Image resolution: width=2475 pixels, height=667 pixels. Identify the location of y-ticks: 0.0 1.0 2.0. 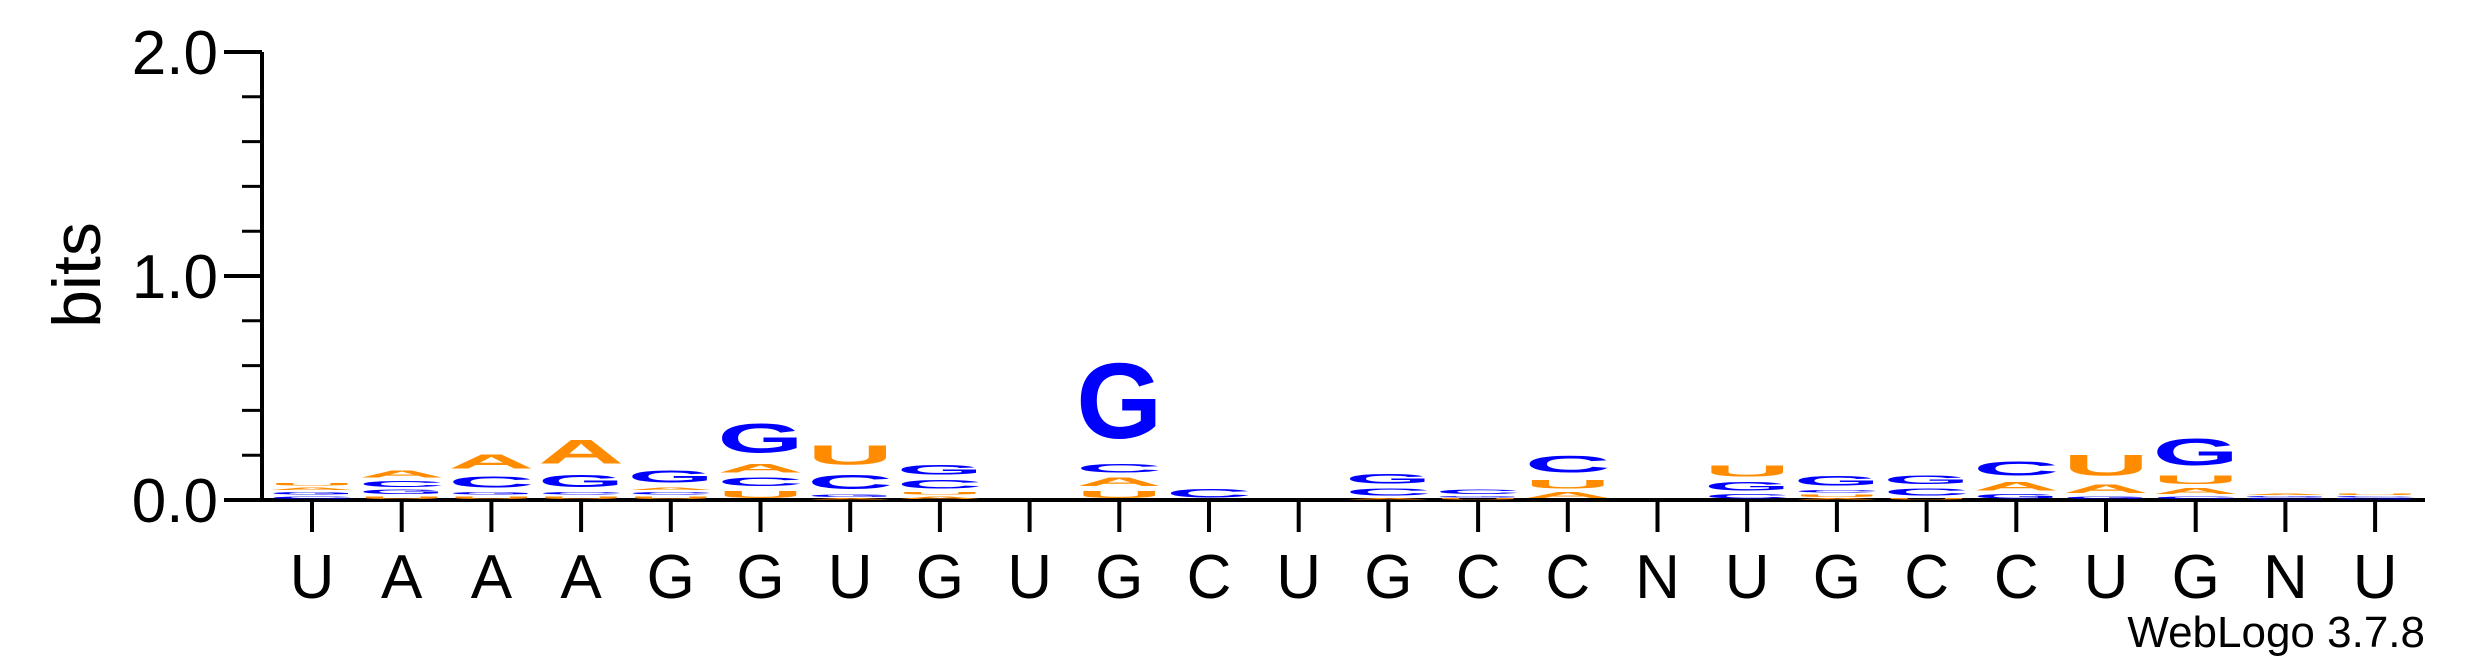
(197, 277).